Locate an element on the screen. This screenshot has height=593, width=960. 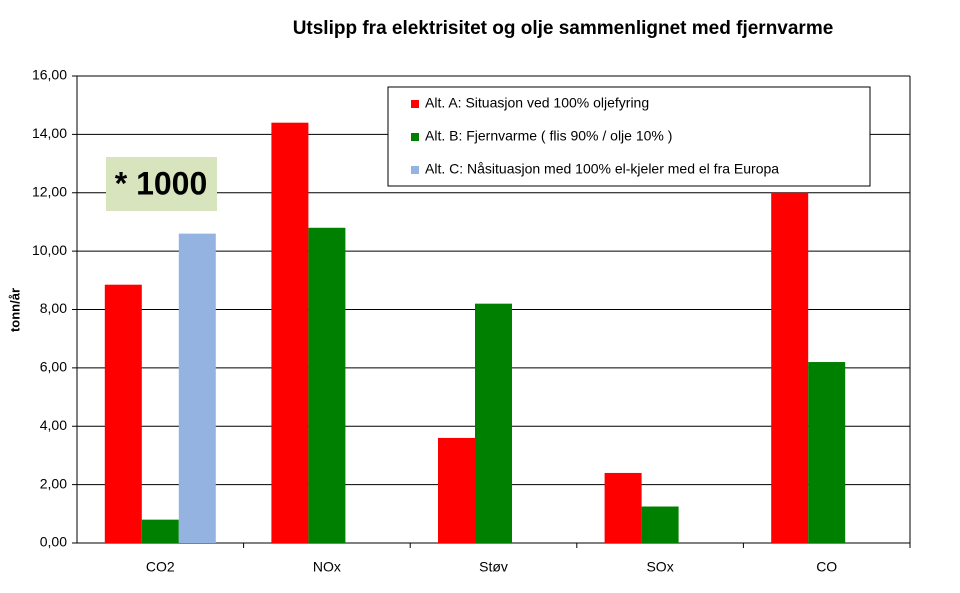
legend-box is located at coordinates (629, 136).